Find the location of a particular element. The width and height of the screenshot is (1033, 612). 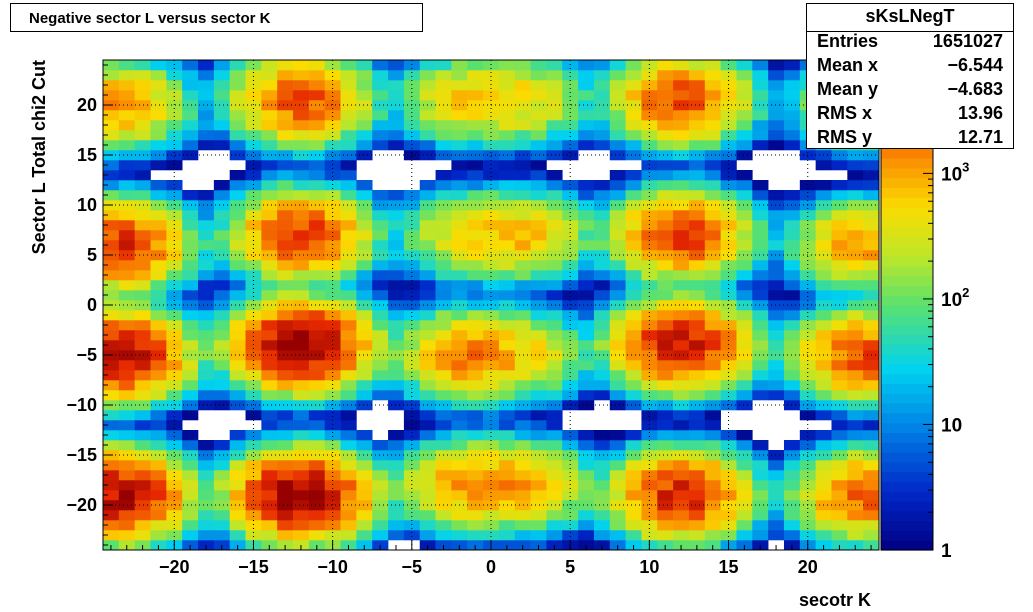

x-tick-label: 5 is located at coordinates (570, 567).